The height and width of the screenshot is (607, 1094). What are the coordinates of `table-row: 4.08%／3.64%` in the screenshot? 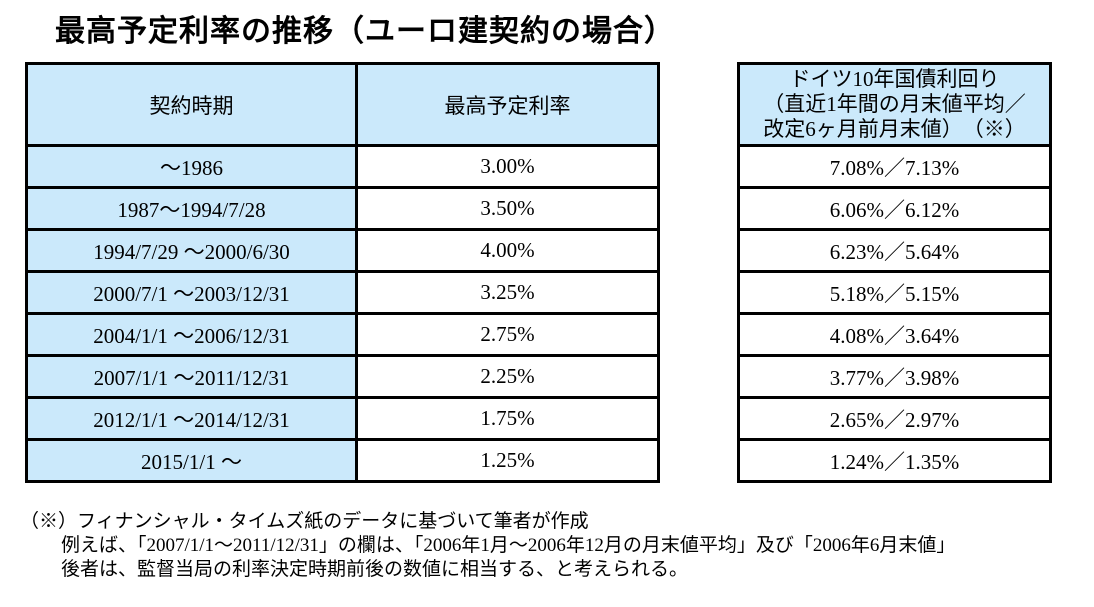 It's located at (894, 334).